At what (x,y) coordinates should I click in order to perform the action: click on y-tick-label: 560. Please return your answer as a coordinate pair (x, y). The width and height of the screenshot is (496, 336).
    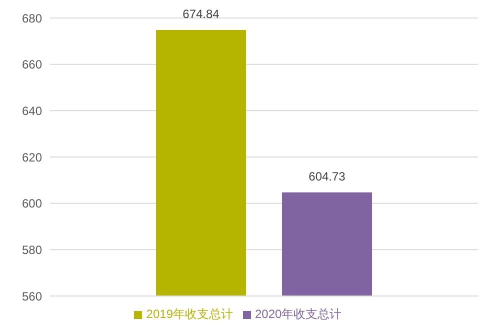
    Looking at the image, I should click on (32, 296).